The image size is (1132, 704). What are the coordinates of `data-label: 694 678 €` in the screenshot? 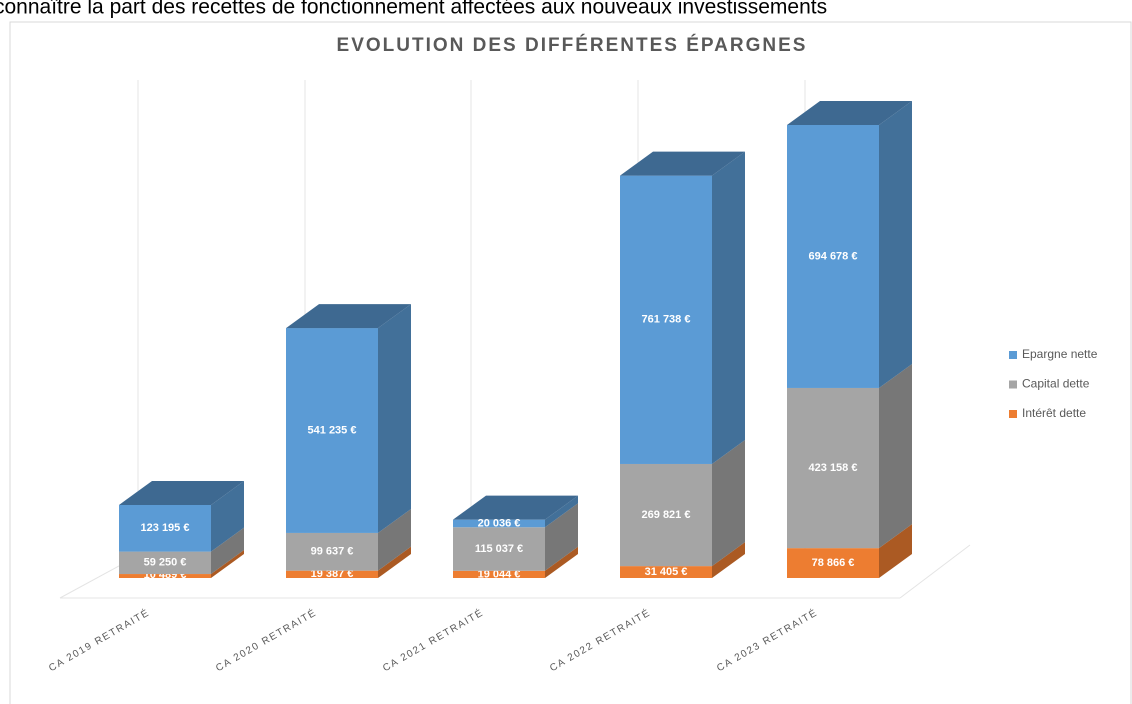 It's located at (833, 256).